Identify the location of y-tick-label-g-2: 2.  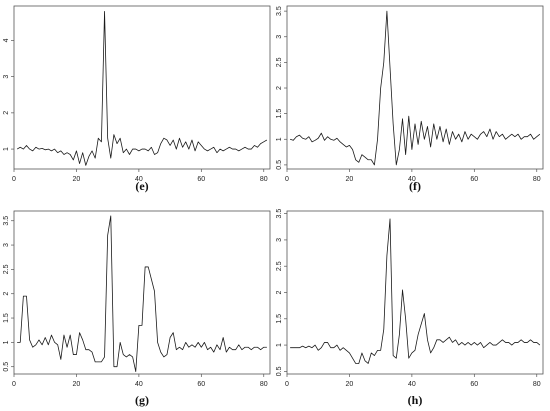
(6, 294).